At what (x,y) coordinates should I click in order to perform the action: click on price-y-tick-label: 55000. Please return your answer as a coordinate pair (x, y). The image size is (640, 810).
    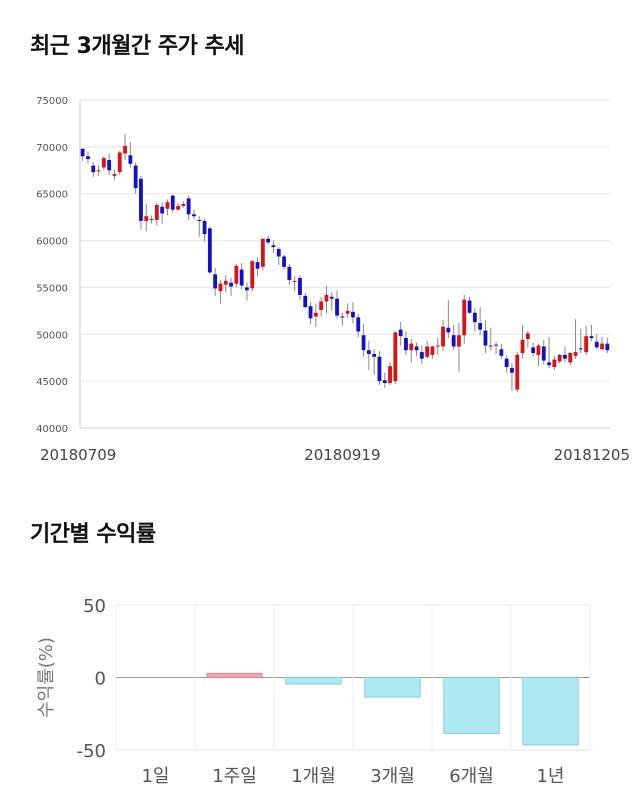
    Looking at the image, I should click on (52, 288).